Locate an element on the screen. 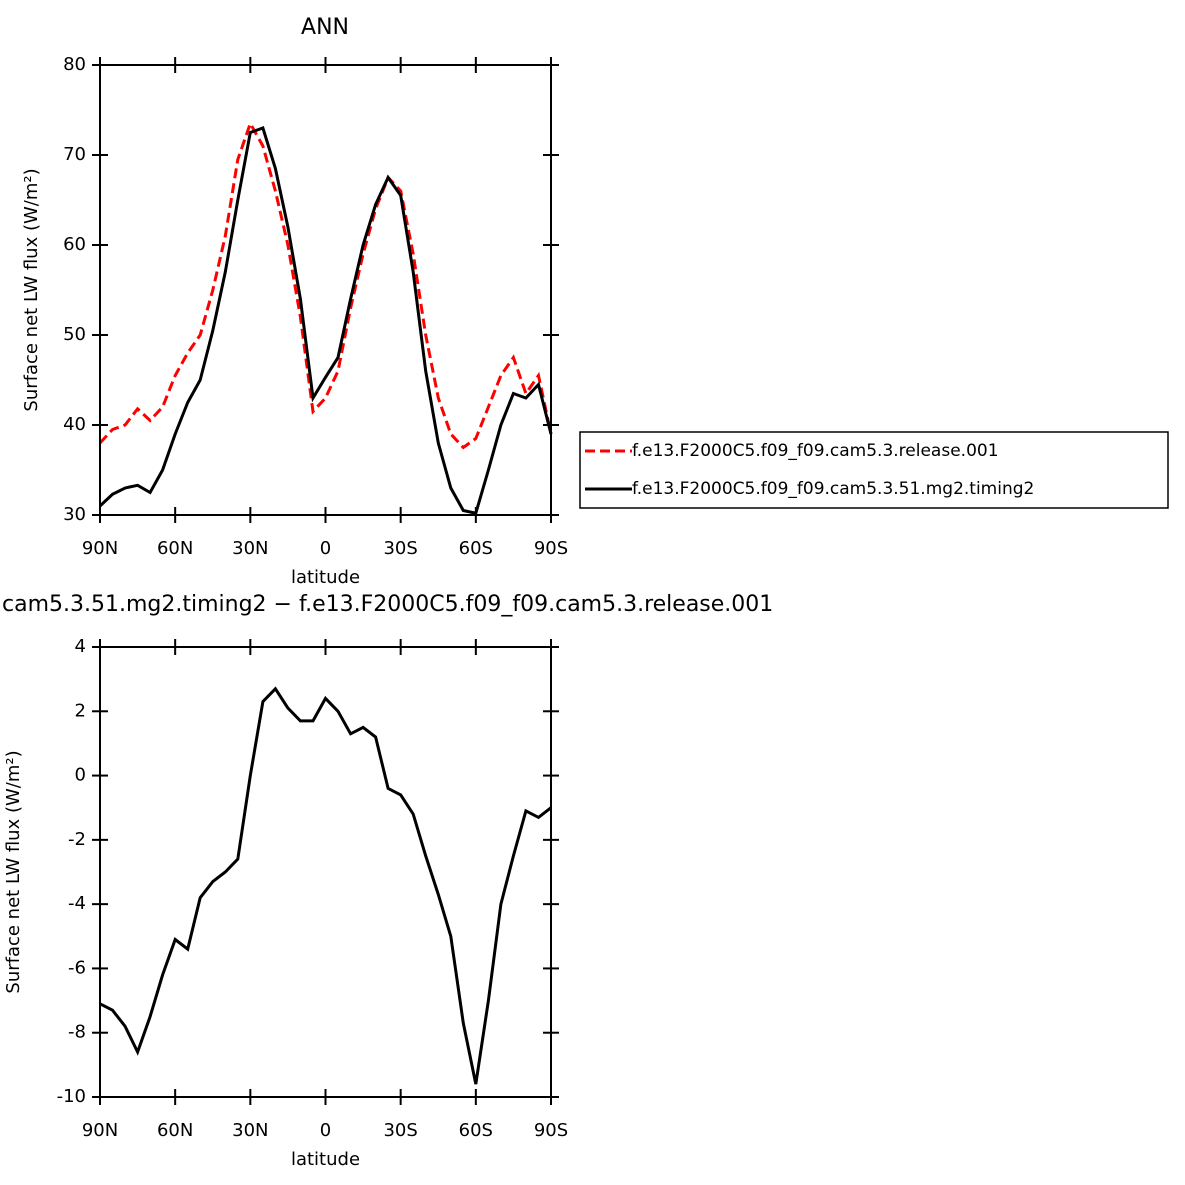 The width and height of the screenshot is (1185, 1185). y-tick-label: -4 is located at coordinates (77, 903).